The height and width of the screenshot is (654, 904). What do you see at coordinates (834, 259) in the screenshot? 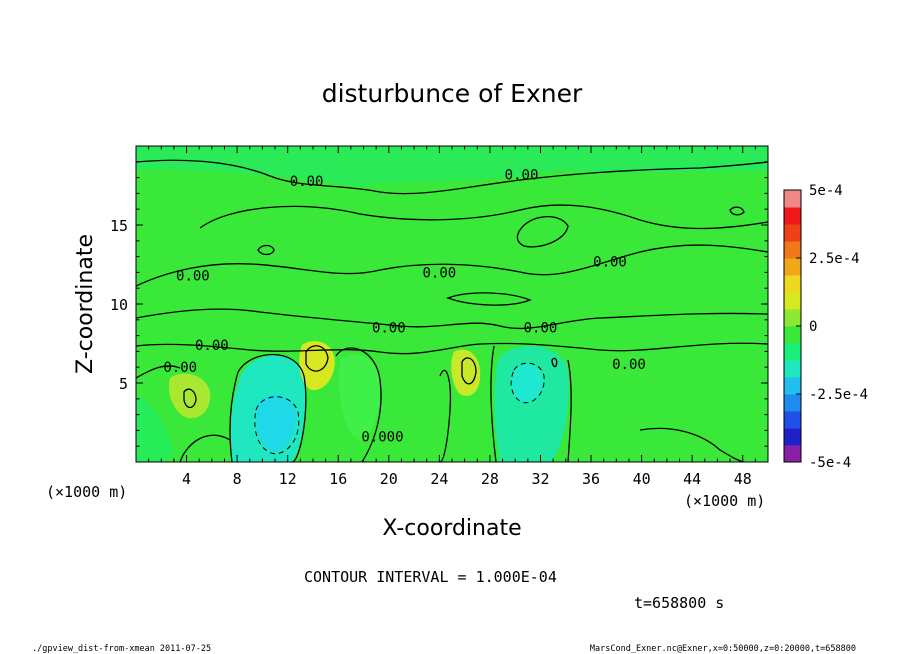
I see `colorbar-tick-label: 2.5e-4` at bounding box center [834, 259].